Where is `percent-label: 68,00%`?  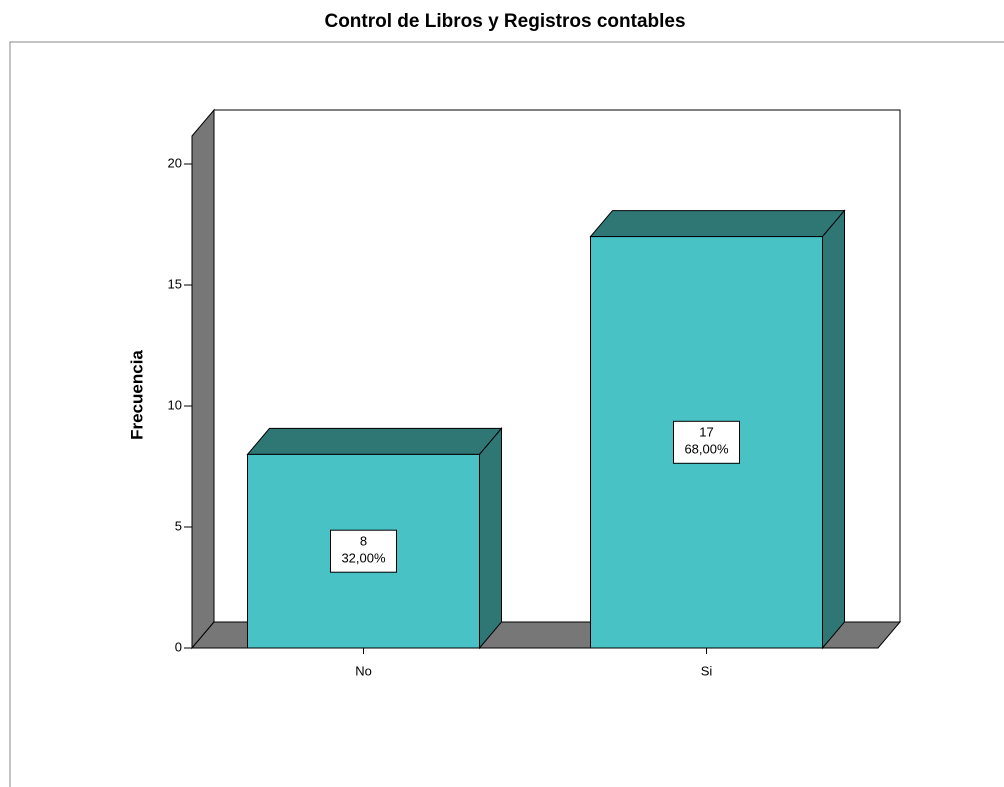
percent-label: 68,00% is located at coordinates (706, 449).